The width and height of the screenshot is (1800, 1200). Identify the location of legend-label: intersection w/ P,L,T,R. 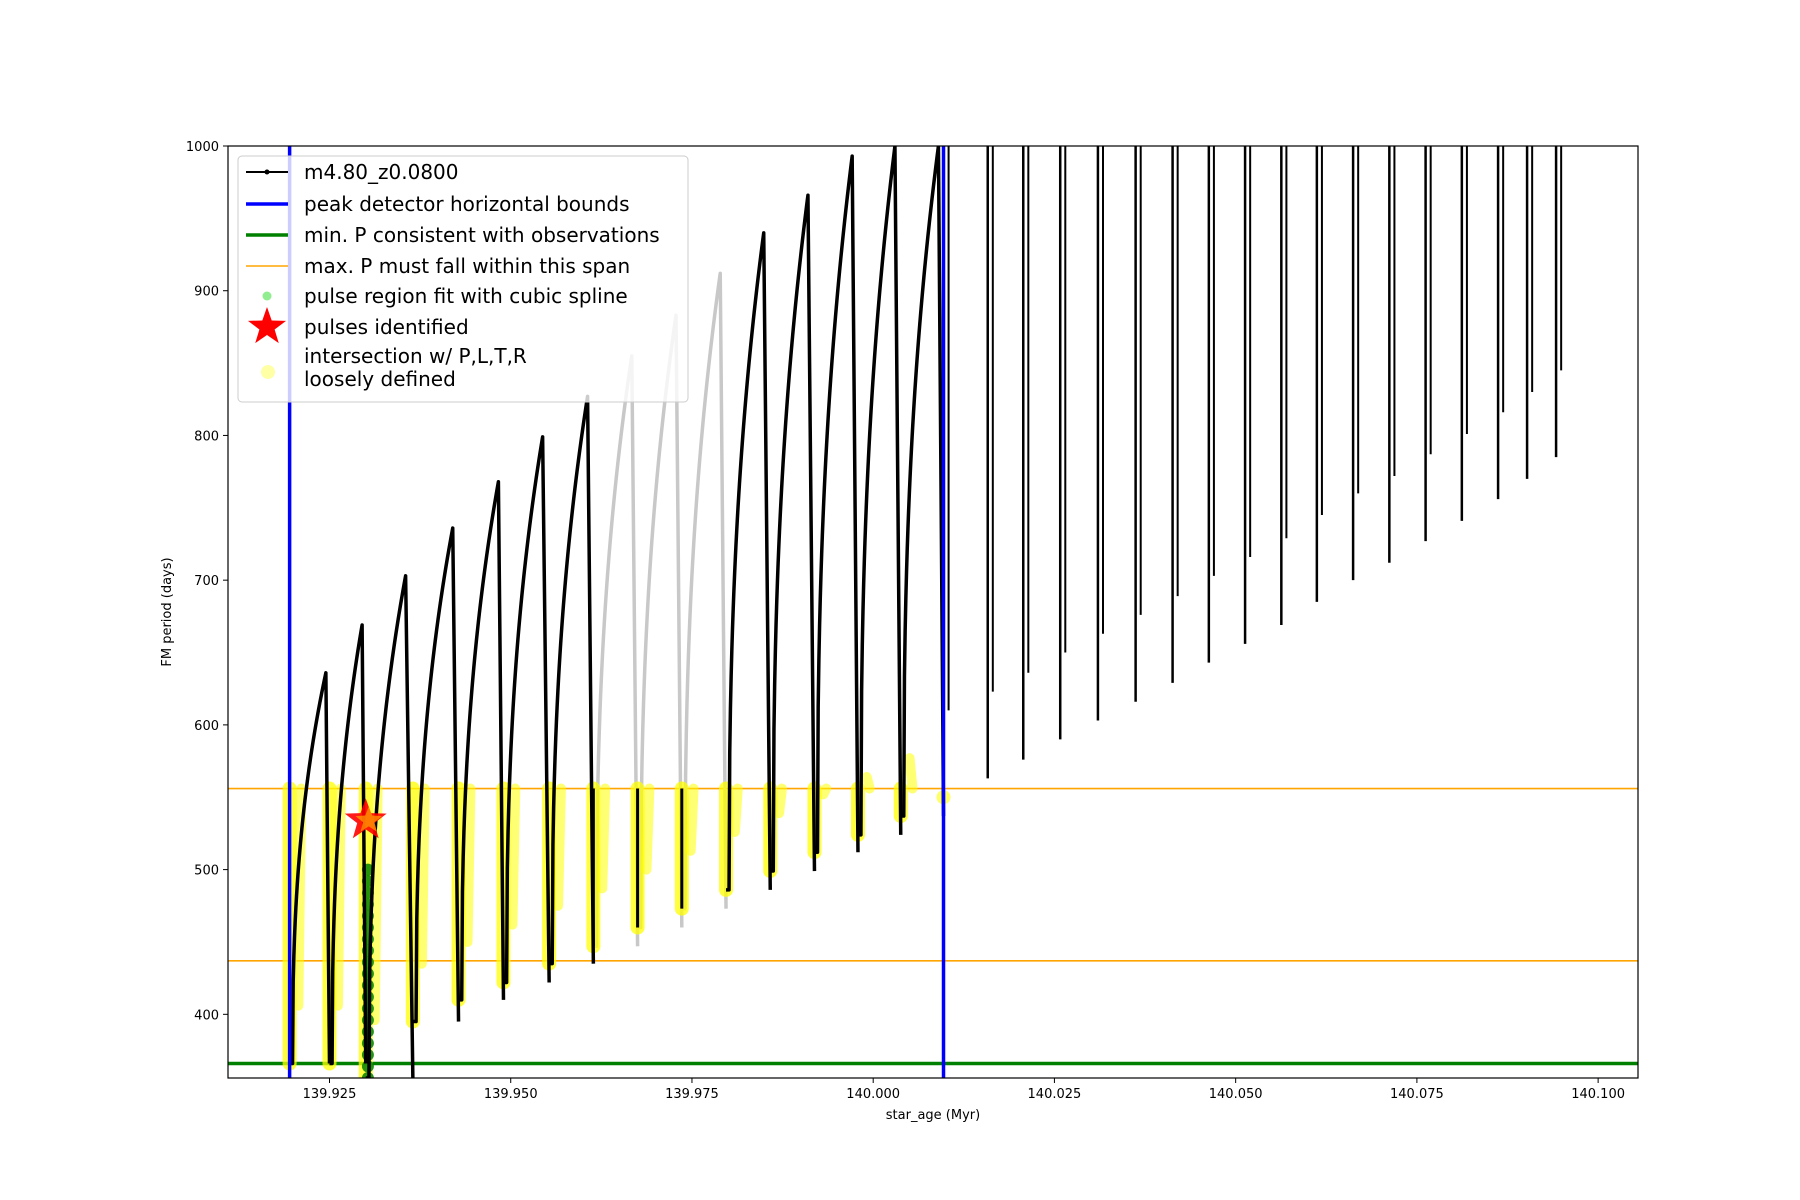
(415, 356).